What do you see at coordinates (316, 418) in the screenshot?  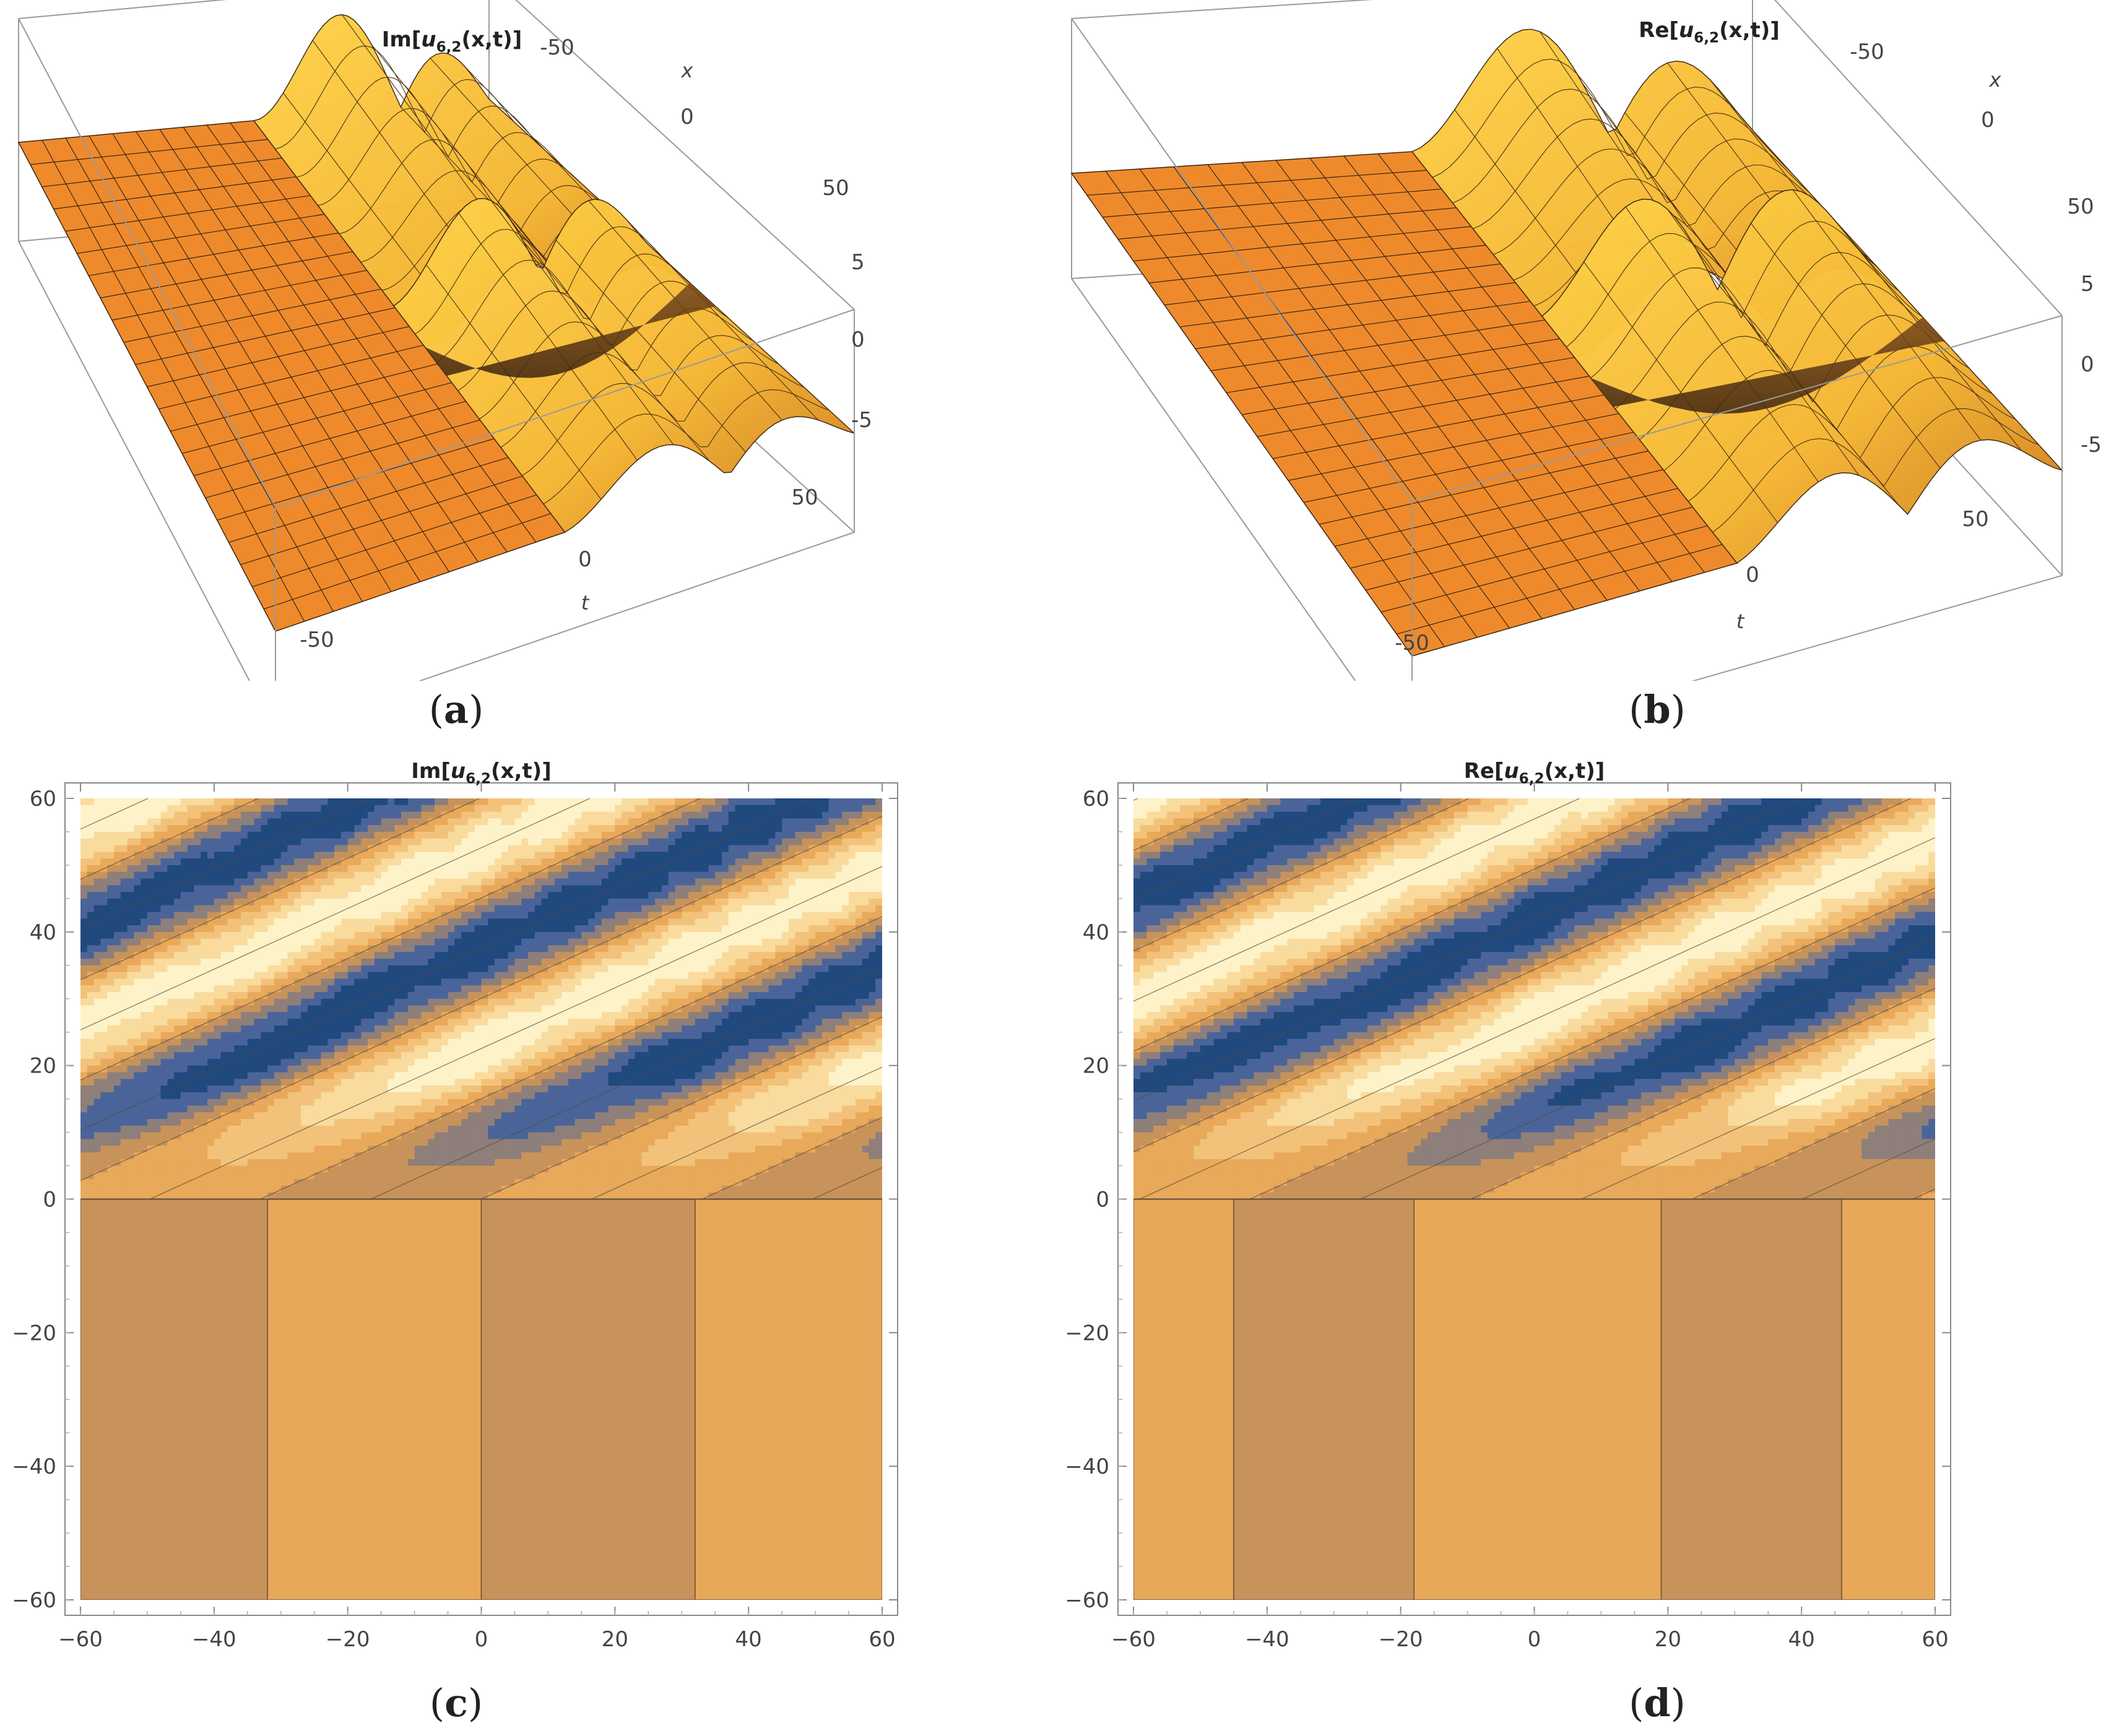 I see `flat-grid-line-x` at bounding box center [316, 418].